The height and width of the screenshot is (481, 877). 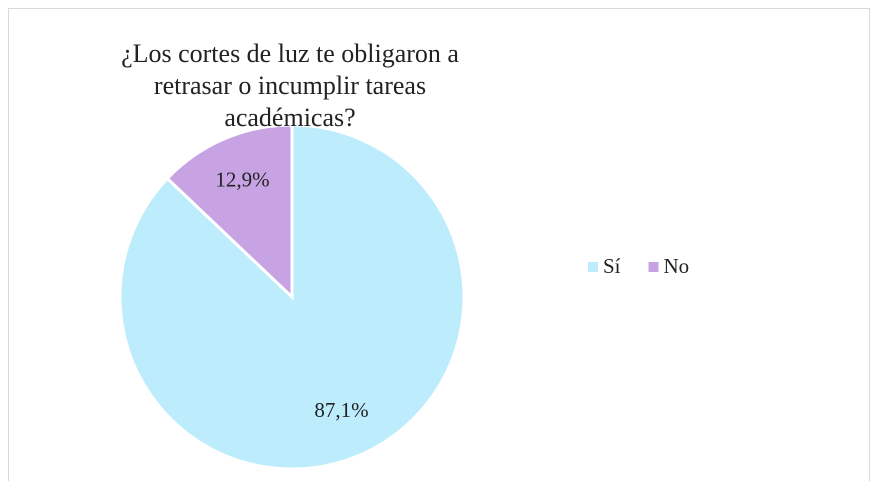 What do you see at coordinates (612, 266) in the screenshot?
I see `legend-label: Sí` at bounding box center [612, 266].